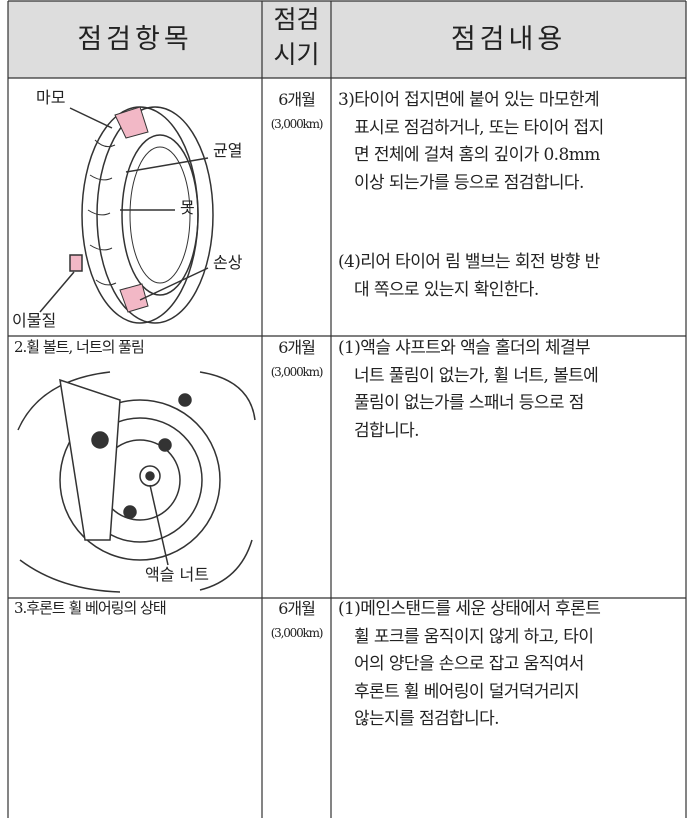 The image size is (694, 818). I want to click on tire-illustration, so click(126, 215).